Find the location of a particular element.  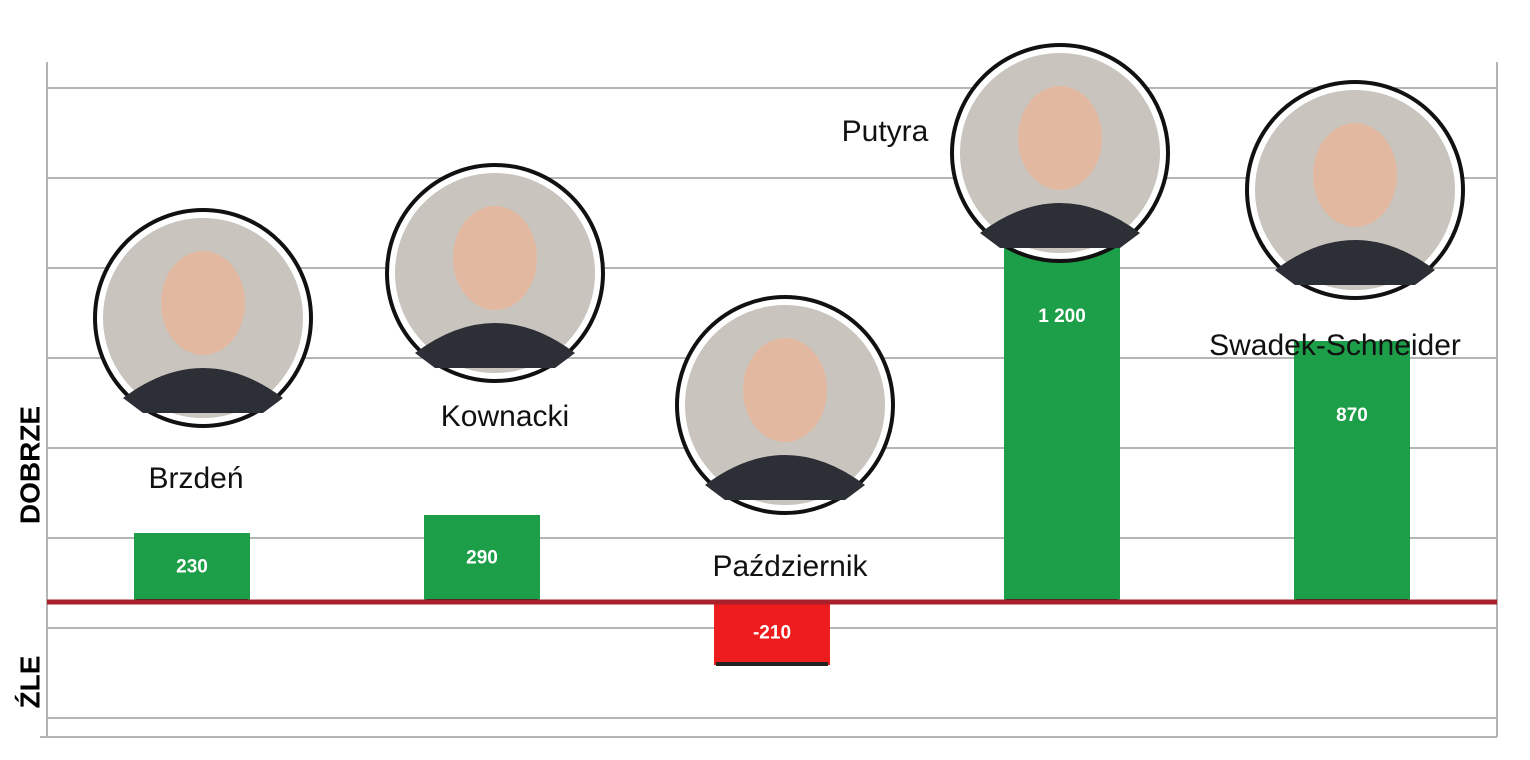

category-label: Kownacki is located at coordinates (505, 416).